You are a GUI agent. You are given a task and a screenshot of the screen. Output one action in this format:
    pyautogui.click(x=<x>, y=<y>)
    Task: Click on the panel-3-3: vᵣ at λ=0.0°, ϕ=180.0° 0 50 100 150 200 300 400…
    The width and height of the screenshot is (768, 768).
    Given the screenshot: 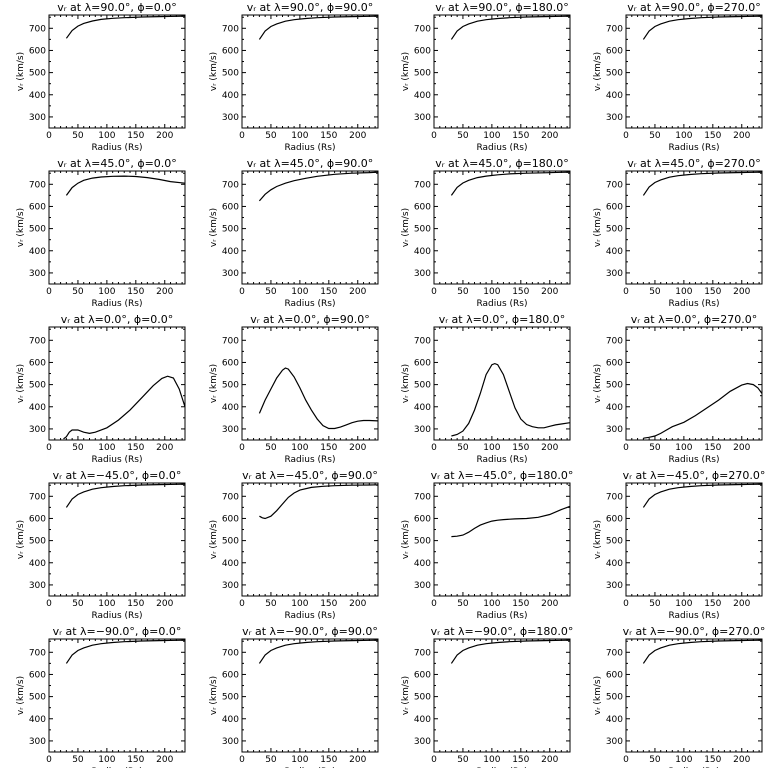 What is the action you would take?
    pyautogui.click(x=486, y=389)
    